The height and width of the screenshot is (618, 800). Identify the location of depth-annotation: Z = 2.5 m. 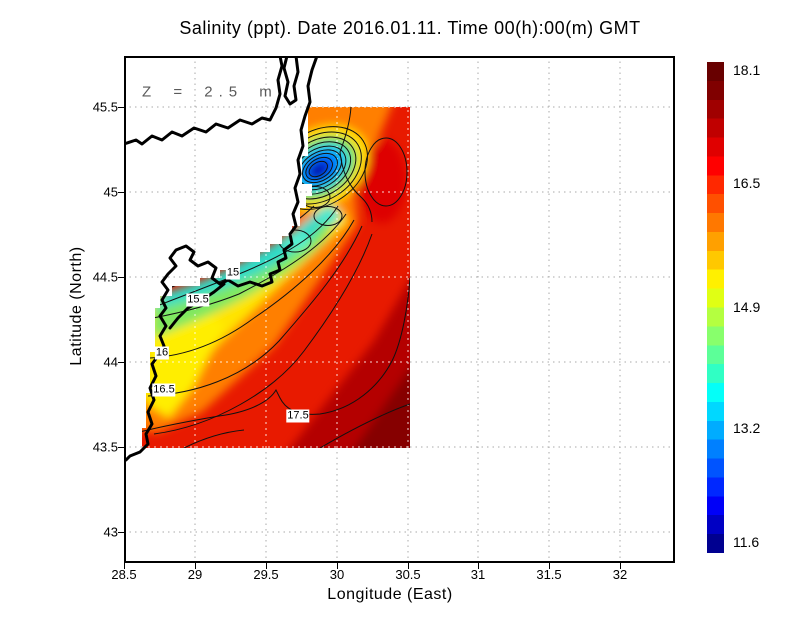
(210, 92).